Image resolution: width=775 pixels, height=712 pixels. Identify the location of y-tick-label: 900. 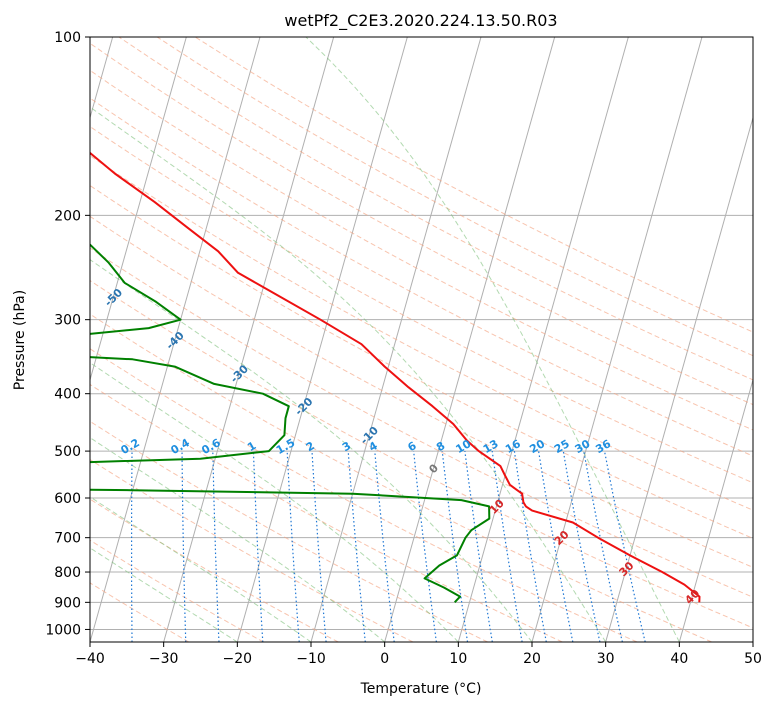
(67, 603).